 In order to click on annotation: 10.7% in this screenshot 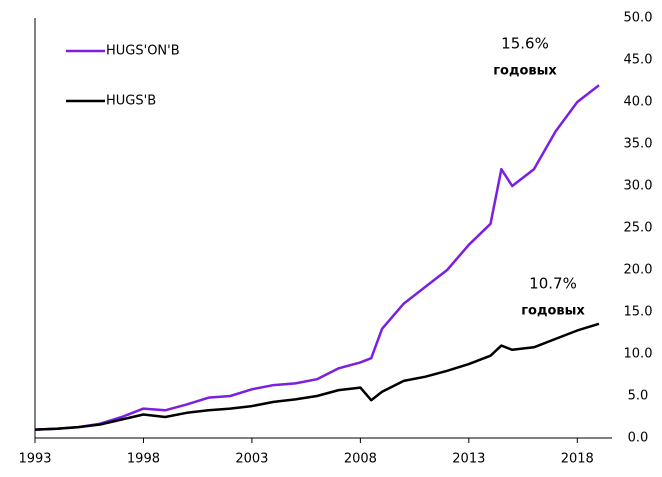, I will do `click(553, 284)`.